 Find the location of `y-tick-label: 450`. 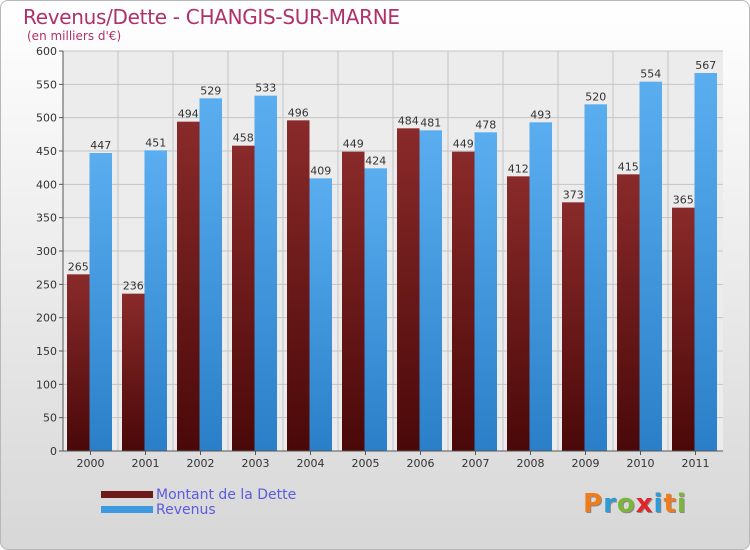

y-tick-label: 450 is located at coordinates (46, 151).